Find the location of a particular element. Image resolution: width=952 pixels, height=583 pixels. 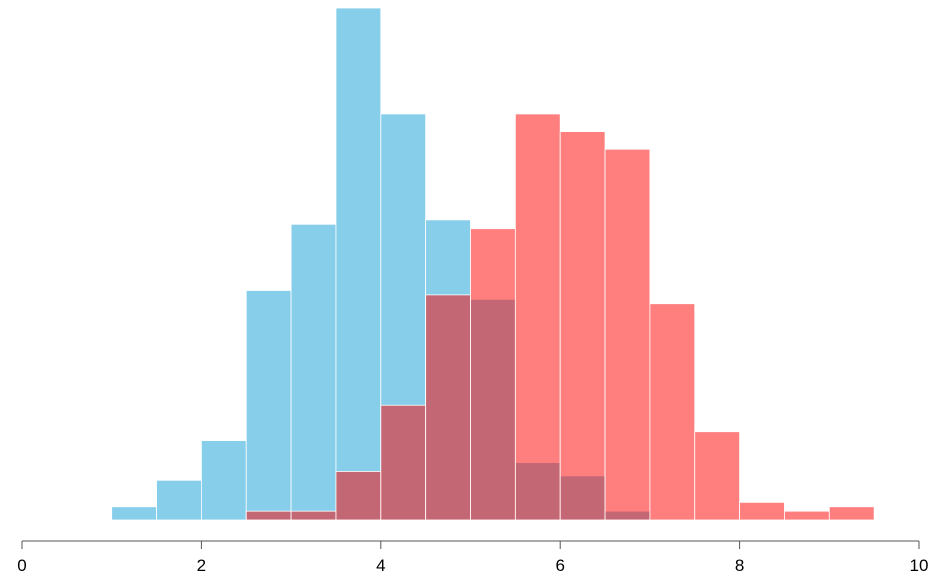

x-tick-label: 0 is located at coordinates (21, 565).